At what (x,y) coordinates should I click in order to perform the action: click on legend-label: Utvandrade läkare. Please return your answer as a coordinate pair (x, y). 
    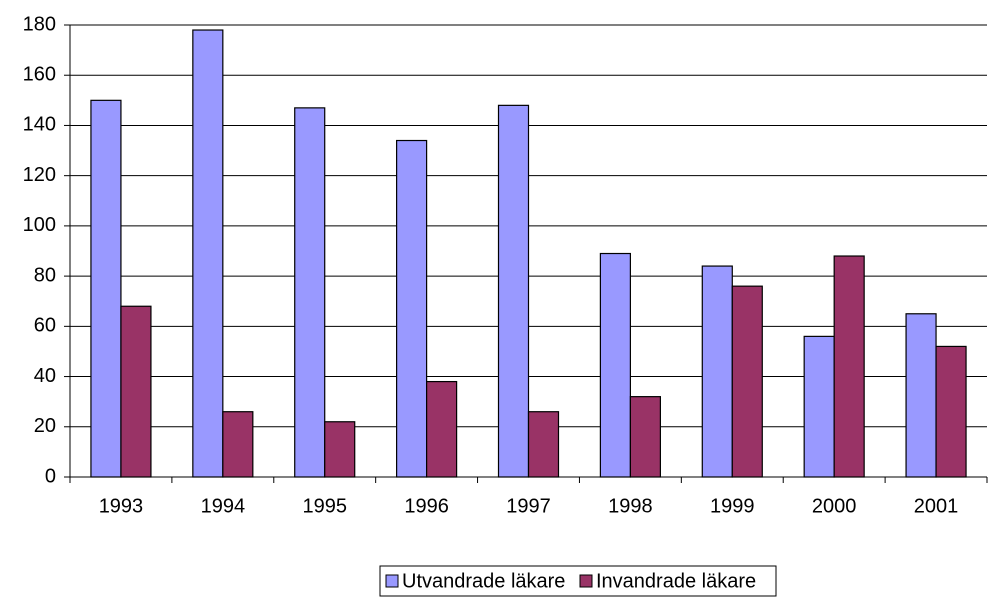
    Looking at the image, I should click on (483, 581).